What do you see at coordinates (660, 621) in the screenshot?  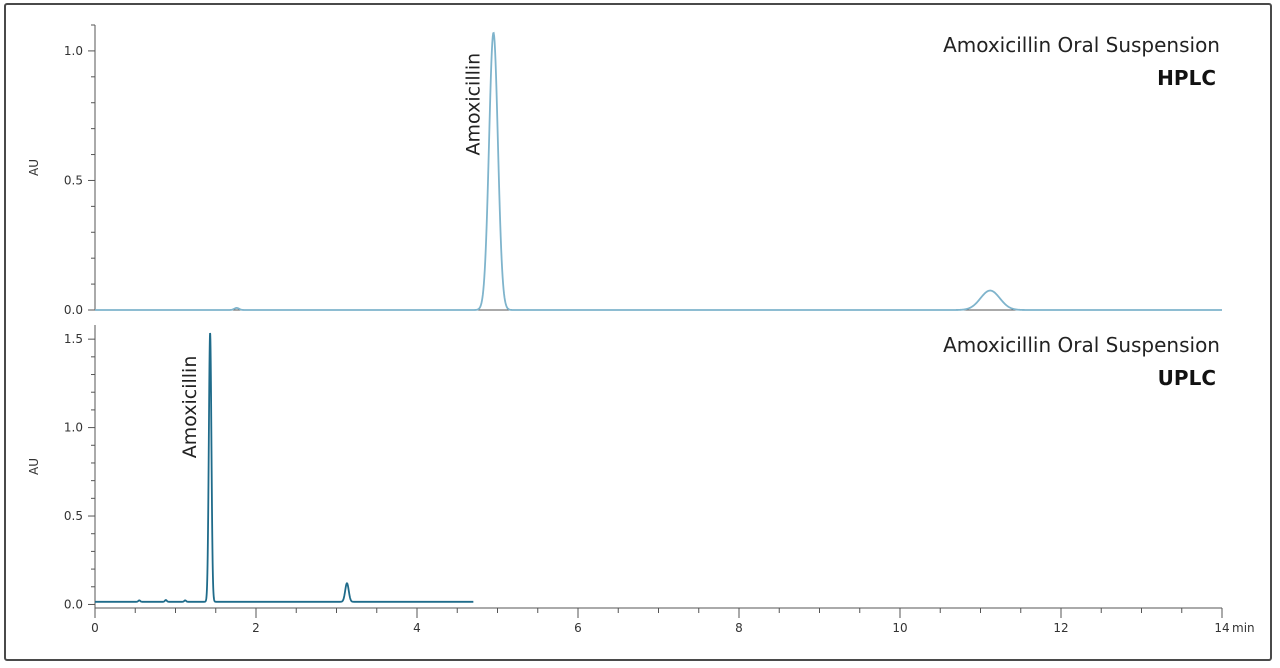 I see `uplc-x-ticks: 0 2 4 6 8 10 12 14` at bounding box center [660, 621].